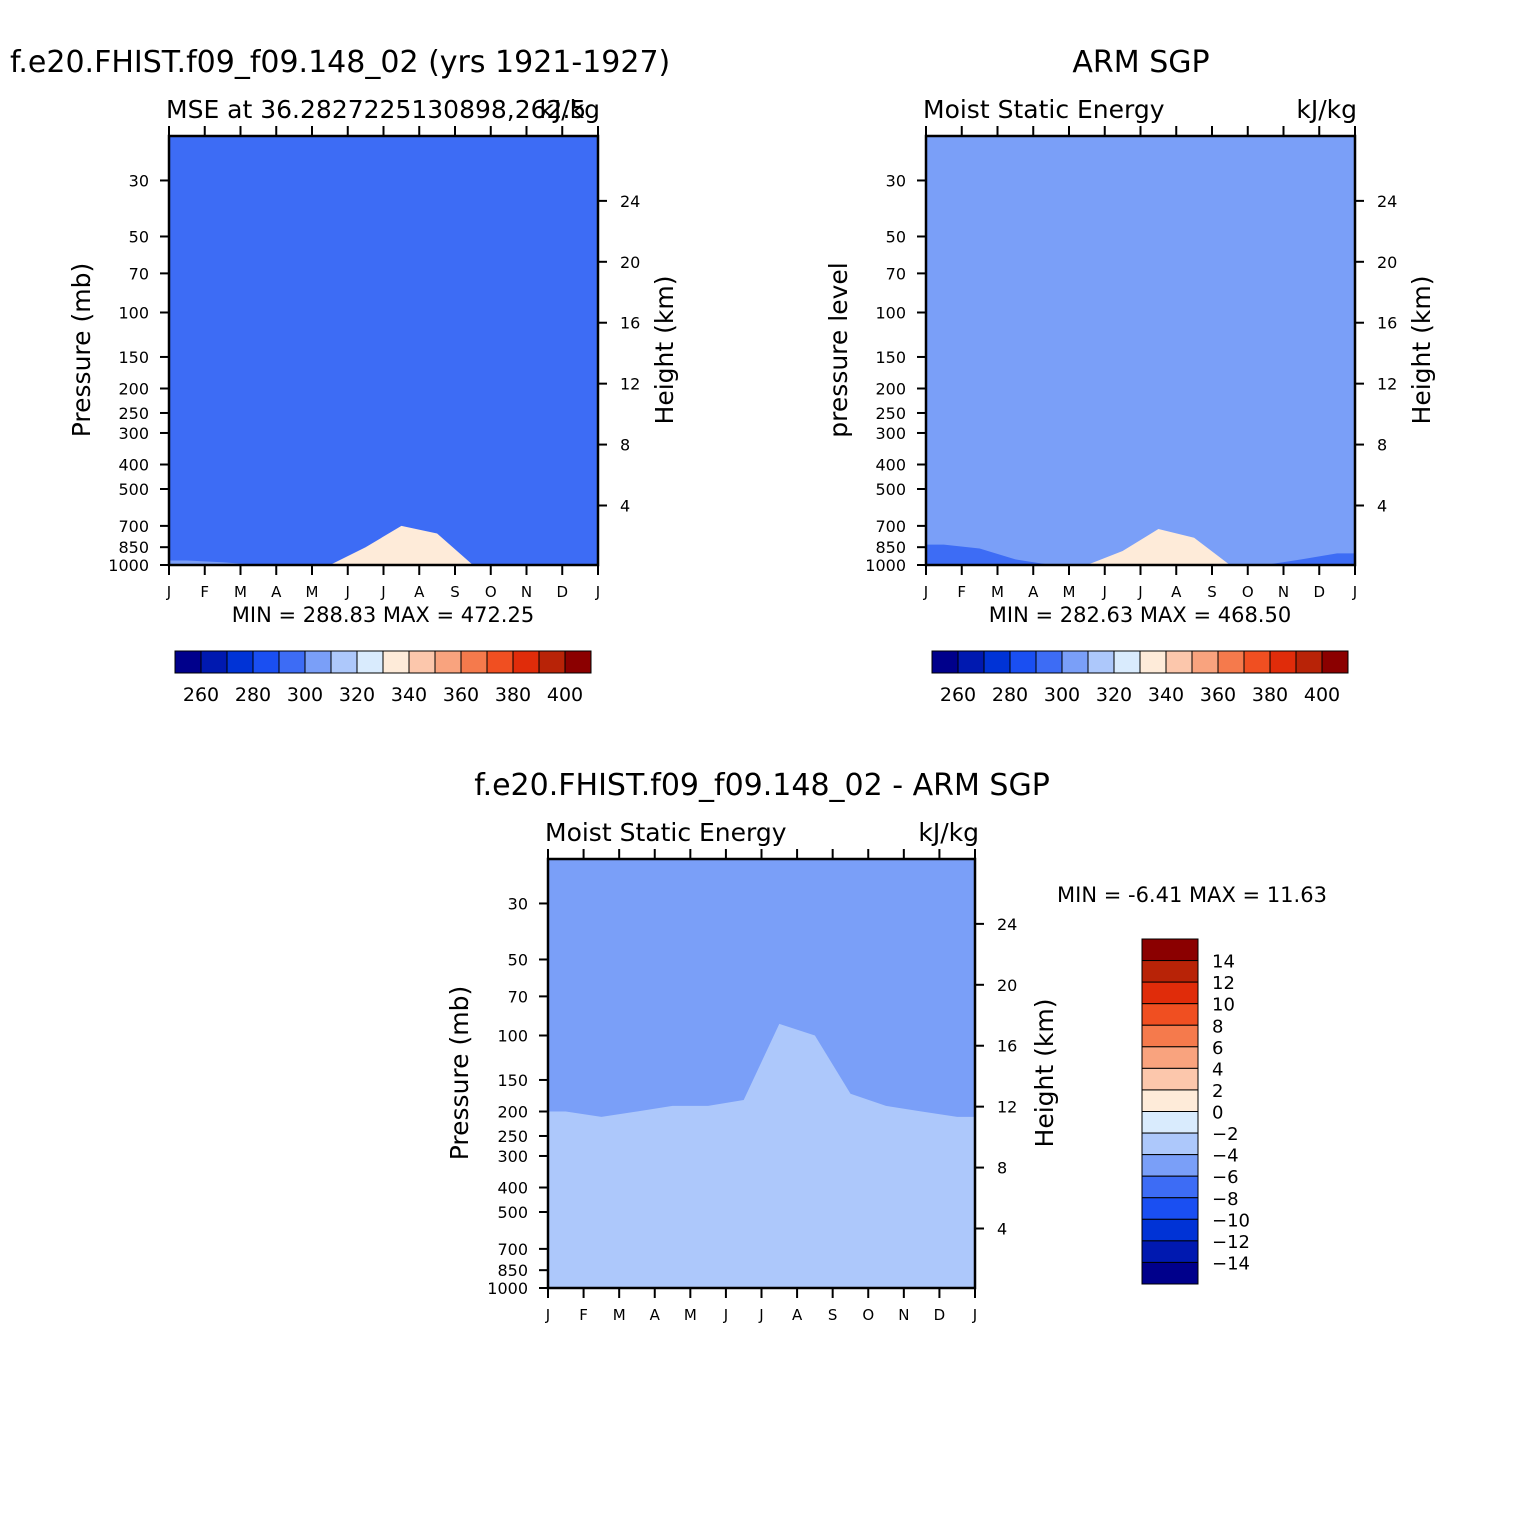 The image size is (1524, 1524). Describe the element at coordinates (253, 695) in the screenshot. I see `colorbar-label: 280` at that location.